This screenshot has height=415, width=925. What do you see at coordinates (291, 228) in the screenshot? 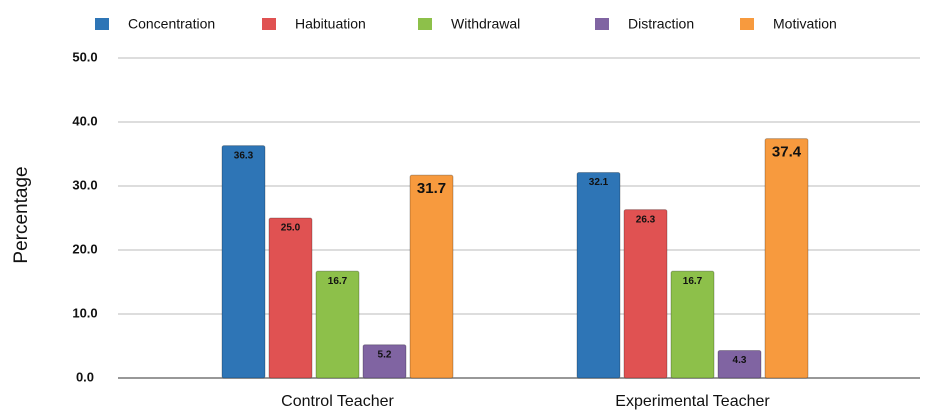
I see `data-label: 25.0` at bounding box center [291, 228].